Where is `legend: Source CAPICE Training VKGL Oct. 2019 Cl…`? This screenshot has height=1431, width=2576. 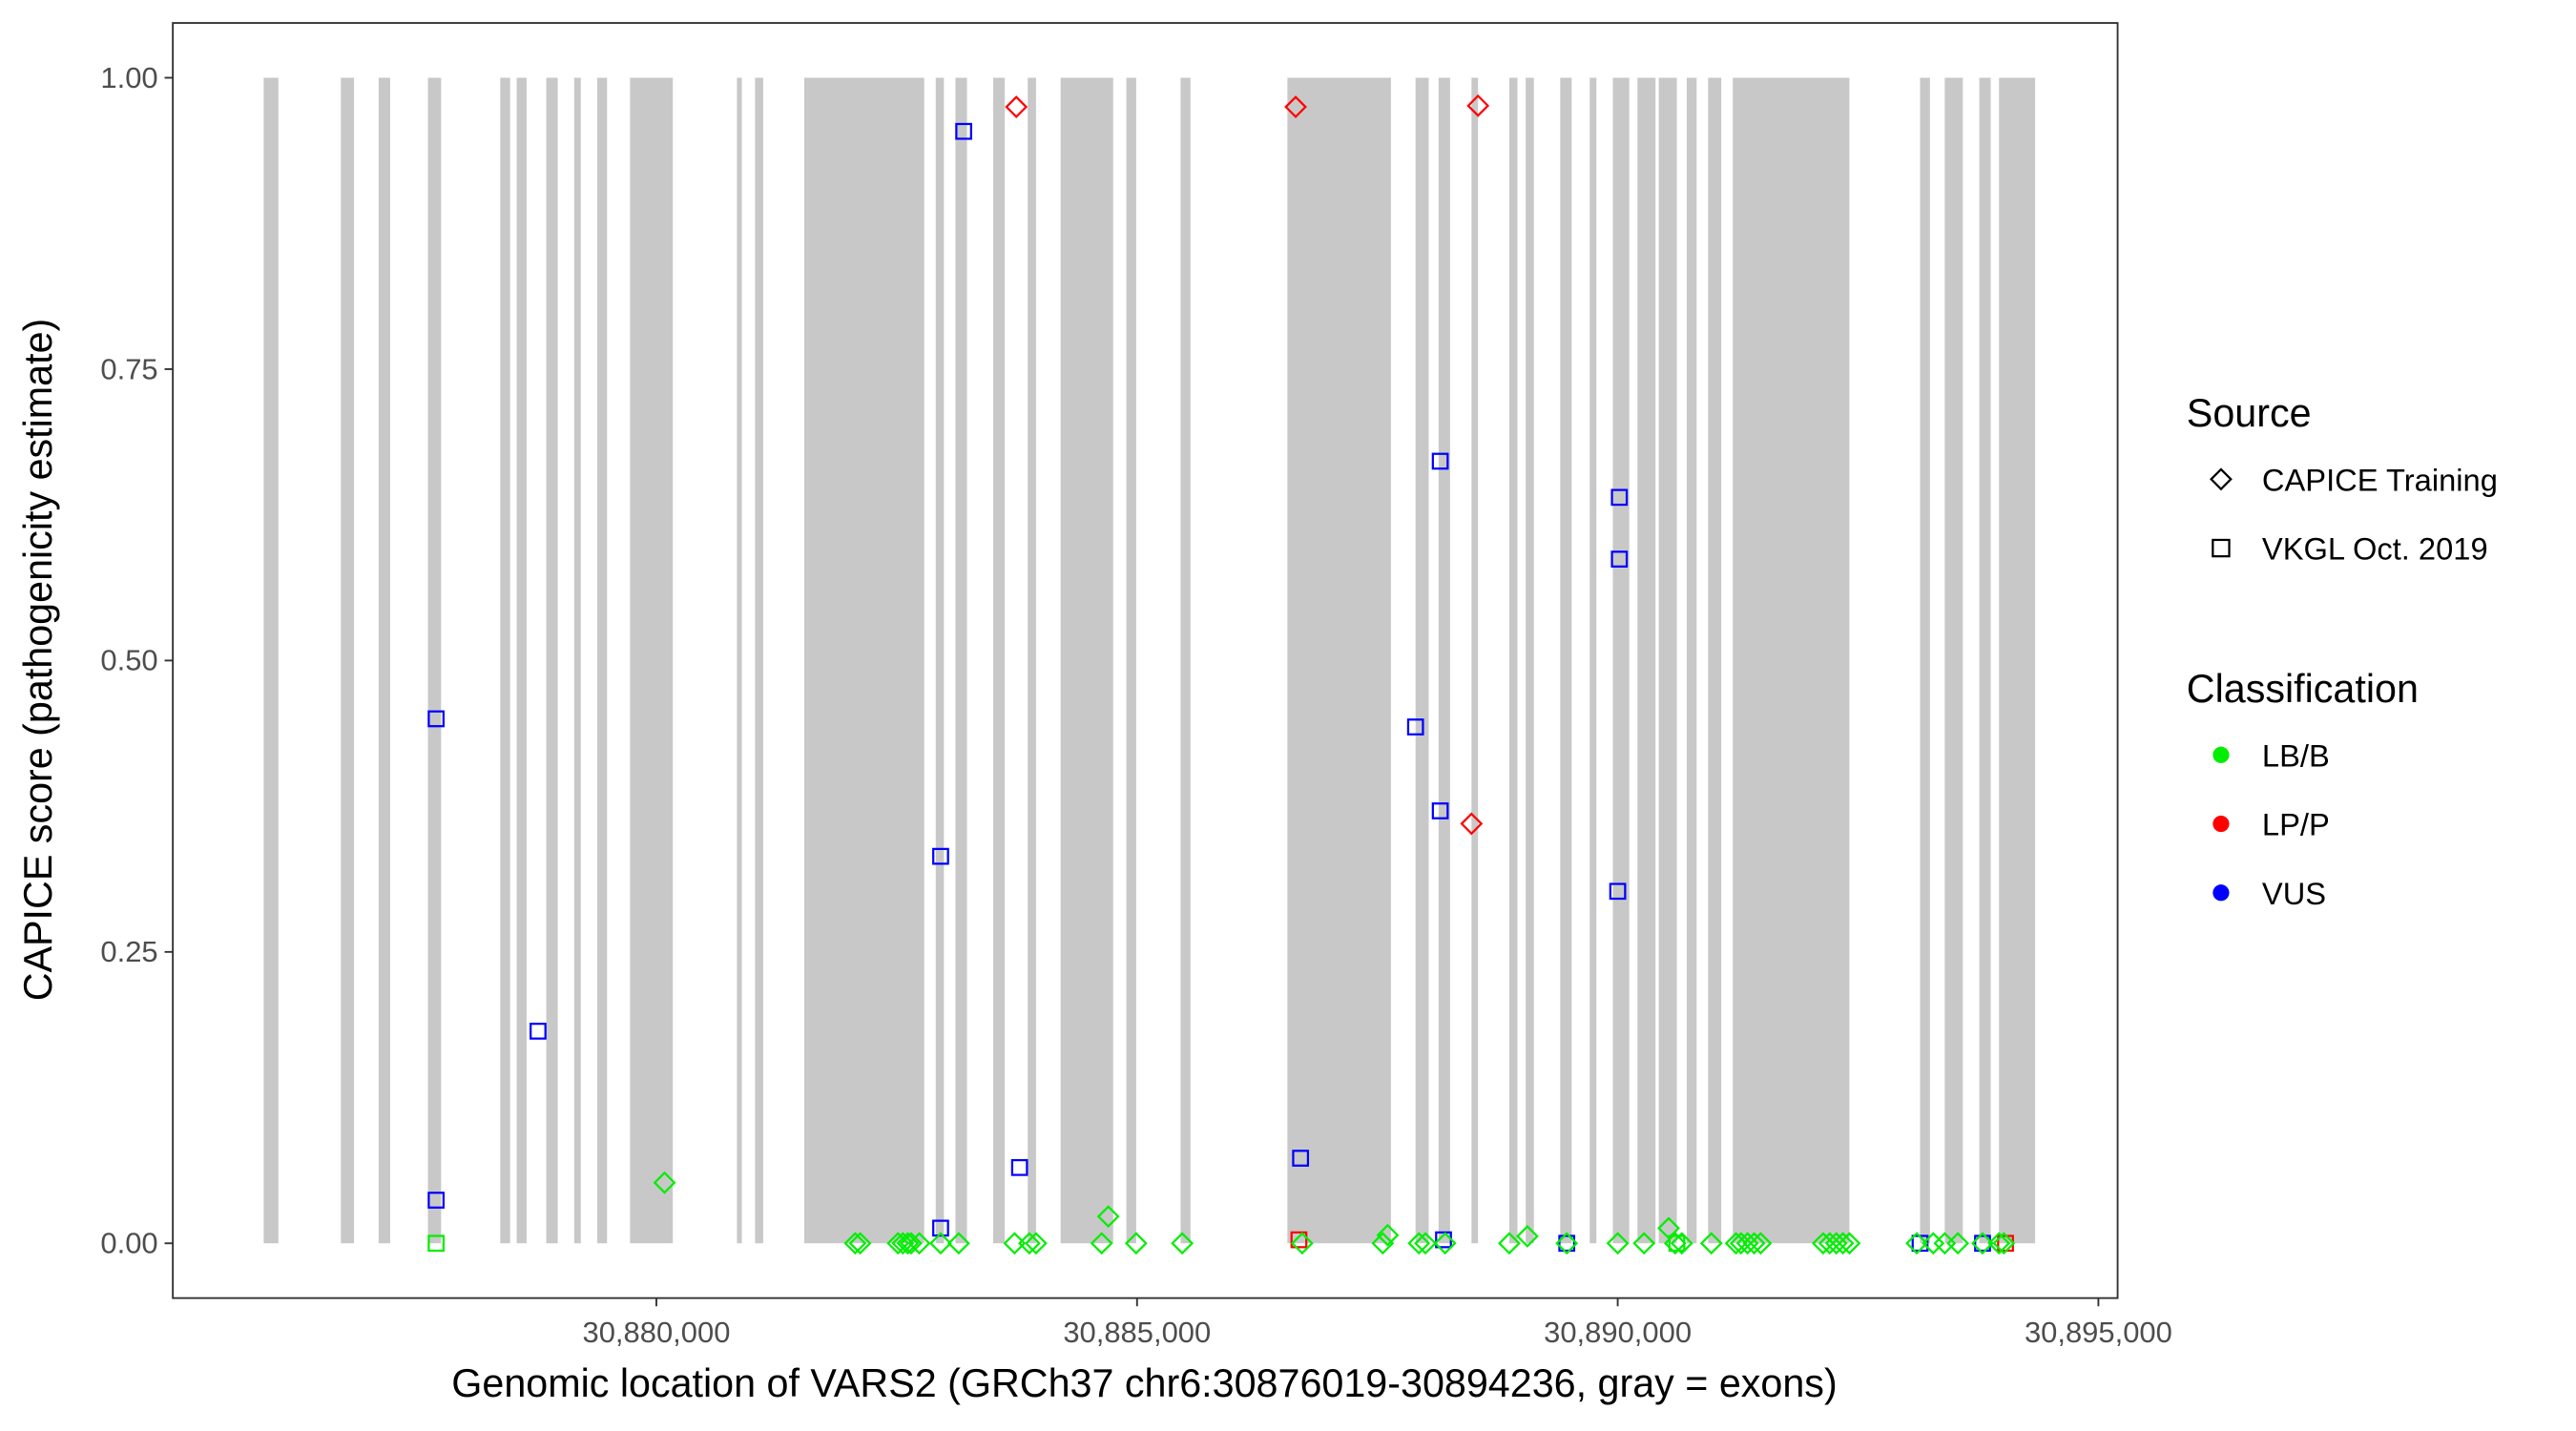 legend: Source CAPICE Training VKGL Oct. 2019 Cl… is located at coordinates (2342, 651).